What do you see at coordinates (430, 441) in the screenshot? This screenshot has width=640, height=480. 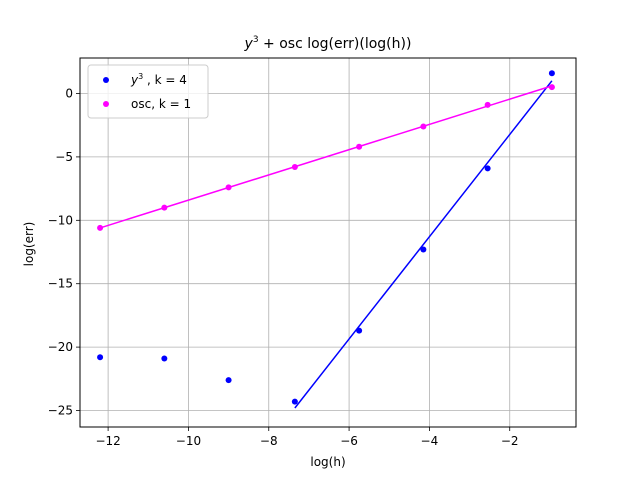 I see `x-tick-label: −4` at bounding box center [430, 441].